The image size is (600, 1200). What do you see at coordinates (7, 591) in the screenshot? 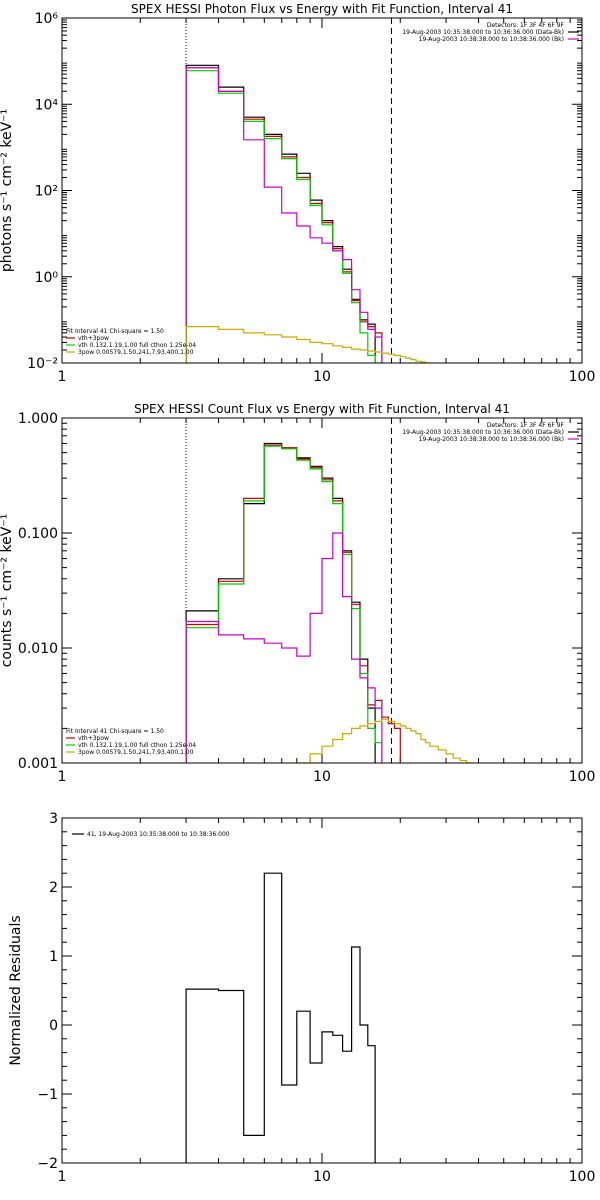
I see `y-axis-label: counts s⁻¹ cm⁻² keV⁻¹` at bounding box center [7, 591].